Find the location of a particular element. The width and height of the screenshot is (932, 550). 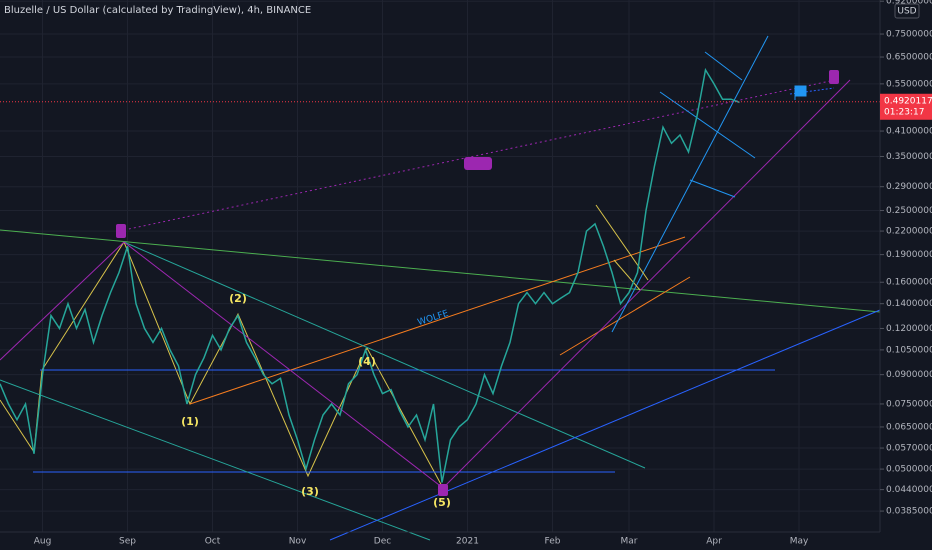

wave-label: (5) is located at coordinates (442, 502).